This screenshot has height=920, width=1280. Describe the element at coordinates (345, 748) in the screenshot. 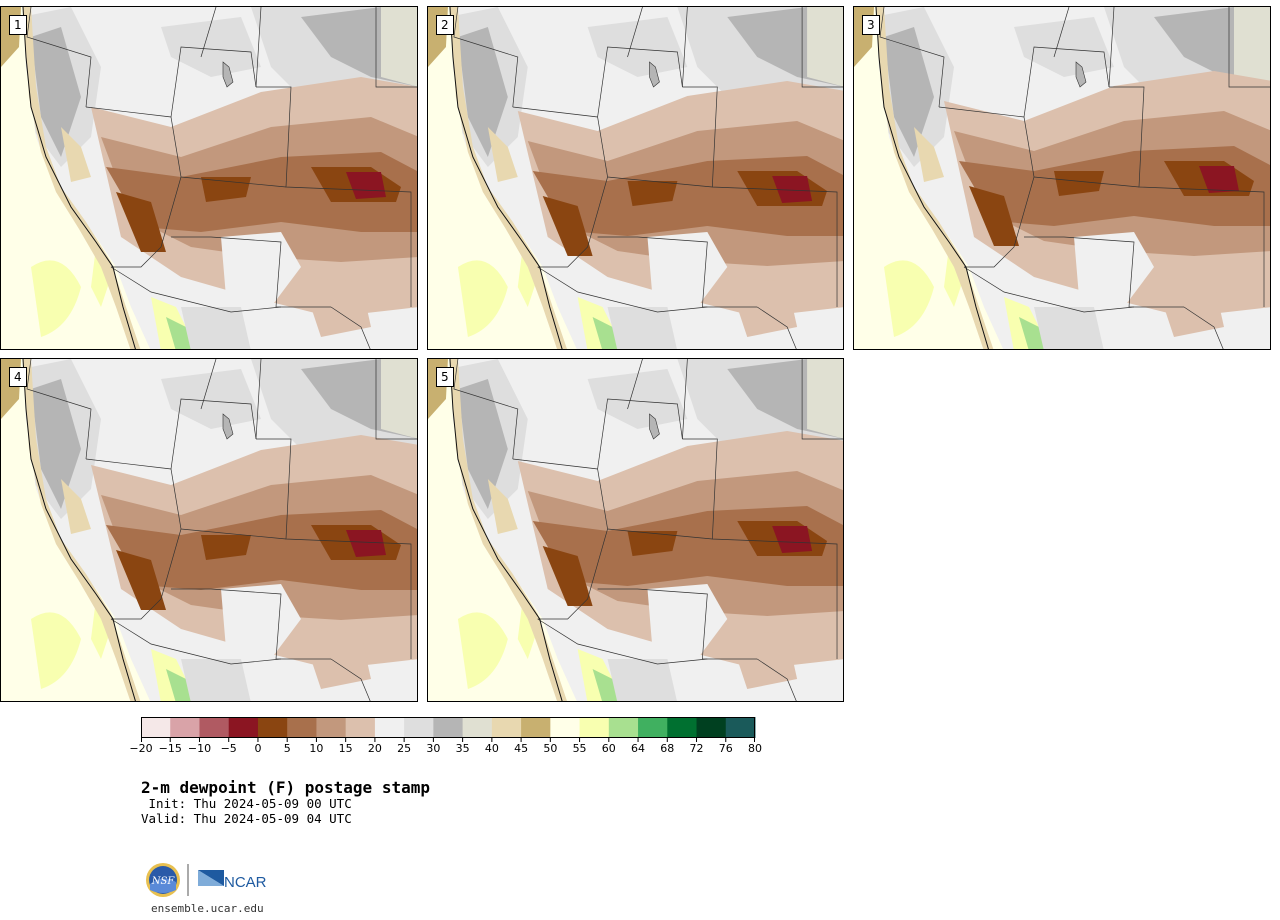

I see `colorbar-tick-label: 15` at that location.